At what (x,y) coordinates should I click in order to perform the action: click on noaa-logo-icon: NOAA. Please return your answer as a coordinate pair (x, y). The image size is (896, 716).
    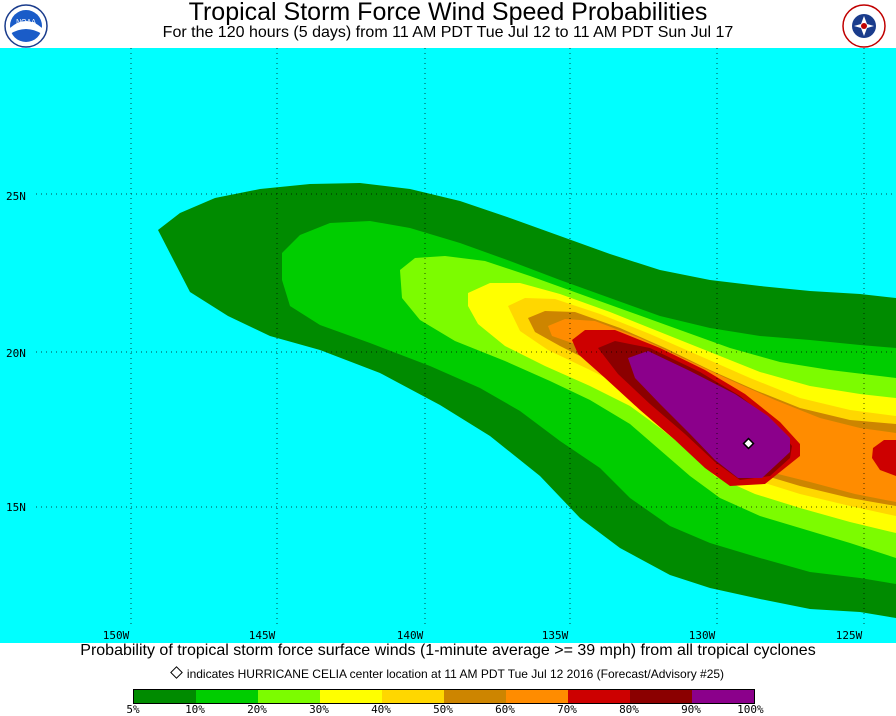
    Looking at the image, I should click on (26, 26).